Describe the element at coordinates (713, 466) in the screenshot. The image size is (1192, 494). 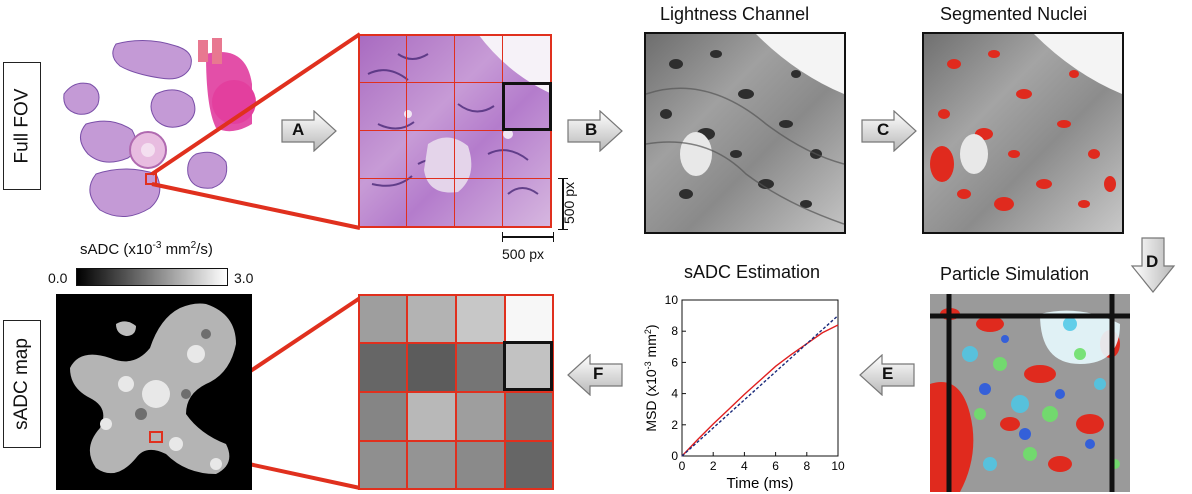
I see `x-tick-label: 2` at that location.